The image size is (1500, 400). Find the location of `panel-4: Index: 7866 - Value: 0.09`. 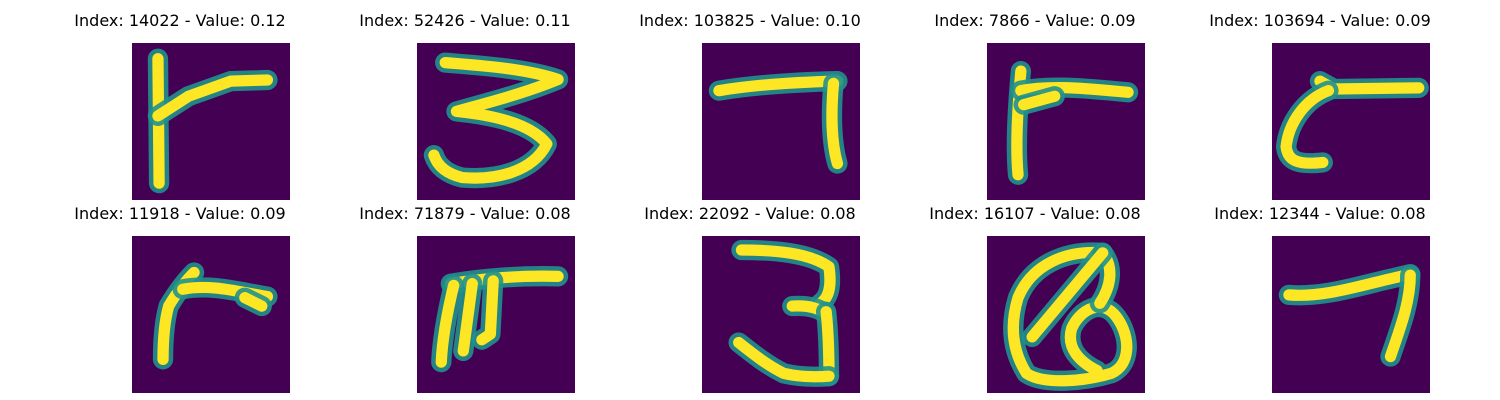

panel-4: Index: 7866 - Value: 0.09 is located at coordinates (1035, 104).